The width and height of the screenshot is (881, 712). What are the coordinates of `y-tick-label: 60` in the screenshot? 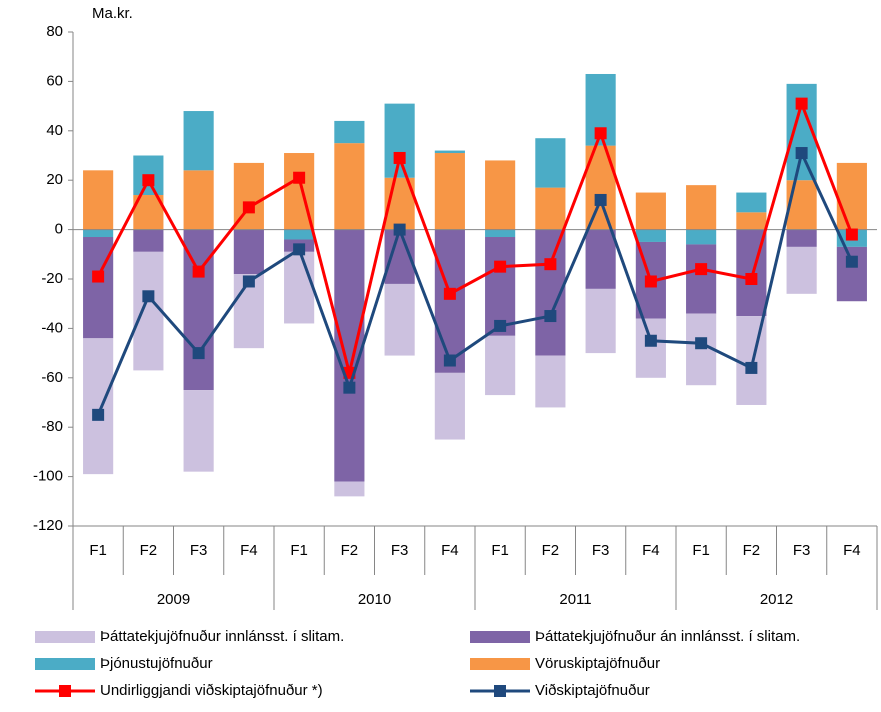 It's located at (54, 80).